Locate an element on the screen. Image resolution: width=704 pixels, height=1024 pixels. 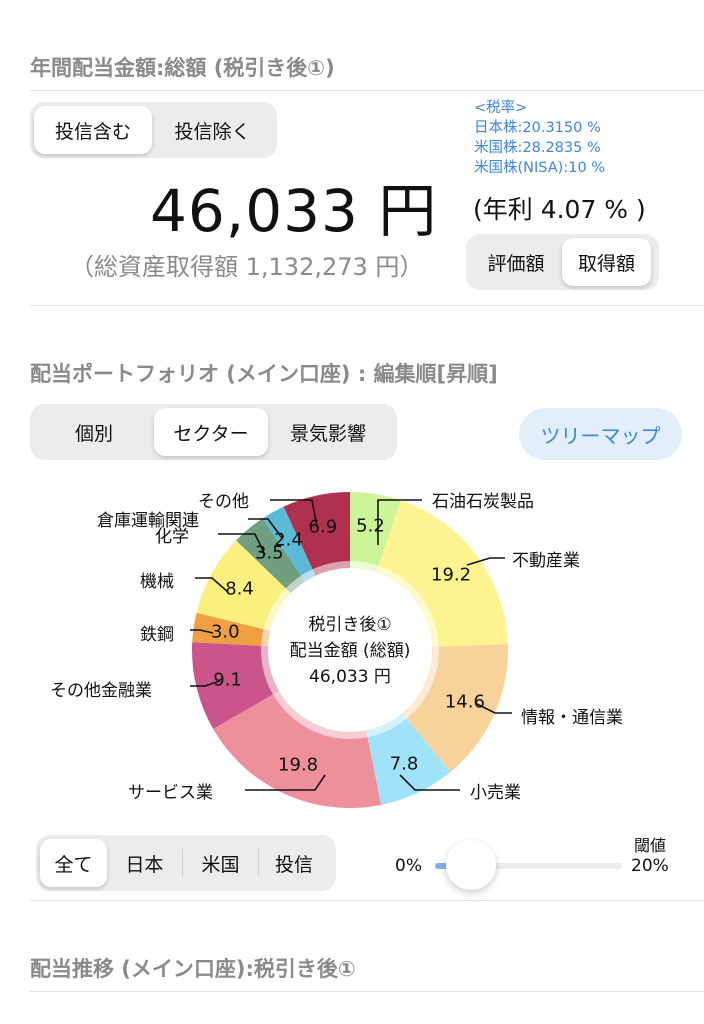
tab-japan: 日本 is located at coordinates (144, 864).